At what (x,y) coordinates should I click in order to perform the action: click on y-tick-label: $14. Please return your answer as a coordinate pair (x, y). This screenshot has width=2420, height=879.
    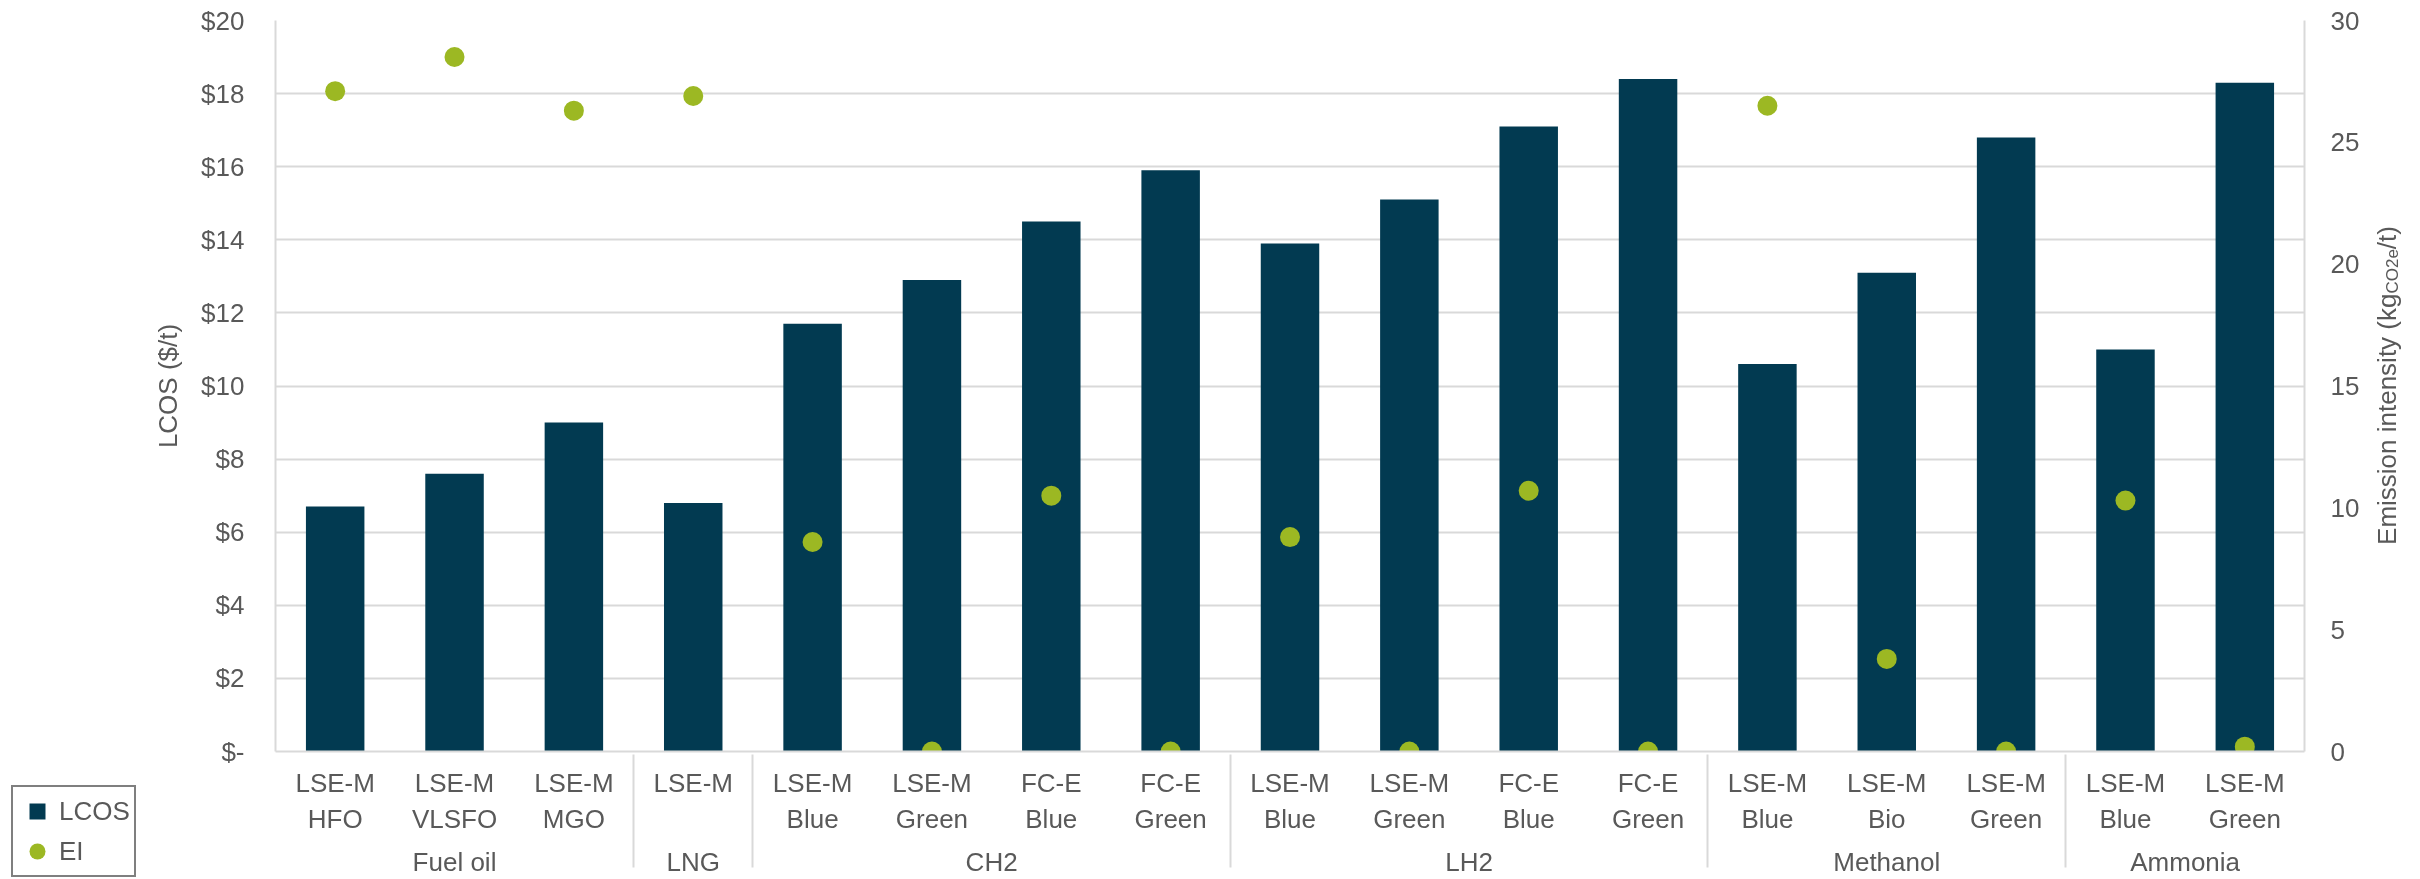
    Looking at the image, I should click on (223, 239).